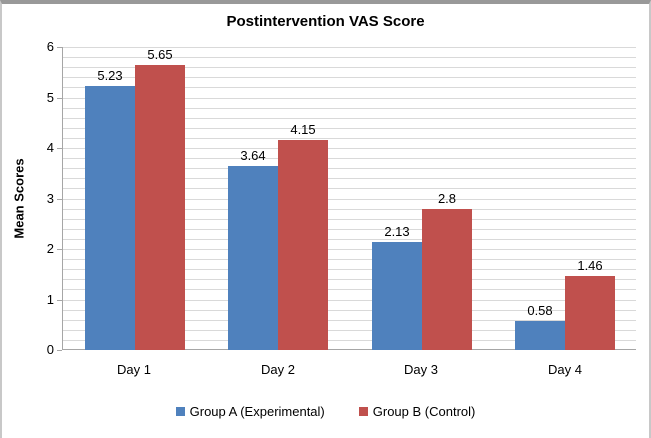  I want to click on legend-label-group-a: Group A (Experimental), so click(257, 411).